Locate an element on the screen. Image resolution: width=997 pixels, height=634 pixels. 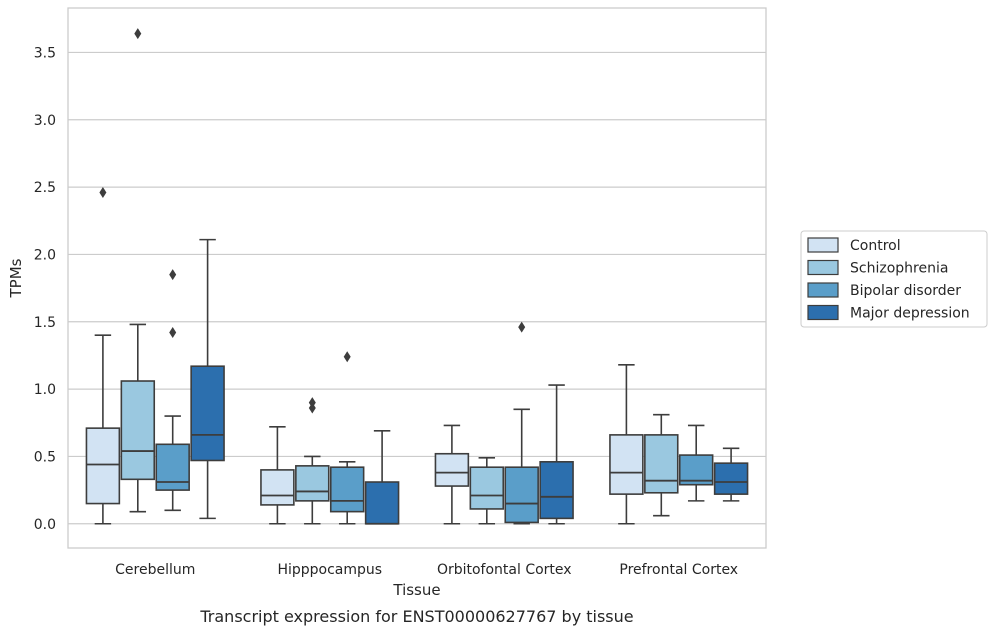
legend-frame is located at coordinates (894, 279).